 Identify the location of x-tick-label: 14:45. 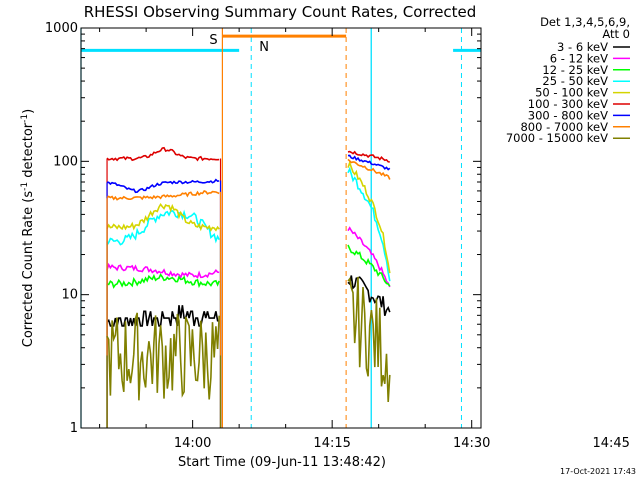
(610, 443).